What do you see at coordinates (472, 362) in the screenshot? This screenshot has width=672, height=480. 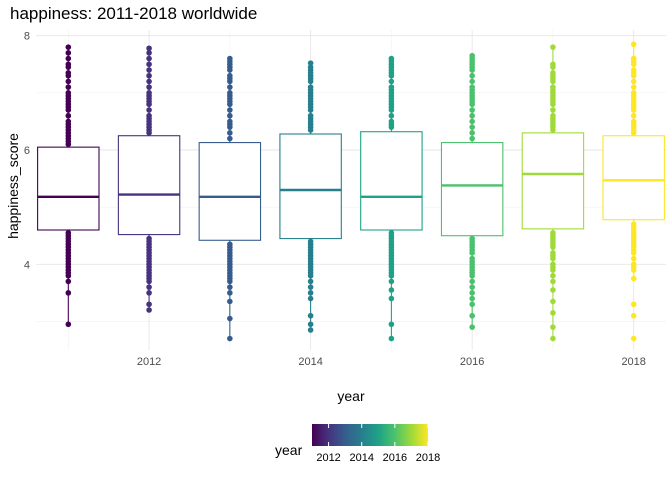 I see `x-tick-label: 2016` at bounding box center [472, 362].